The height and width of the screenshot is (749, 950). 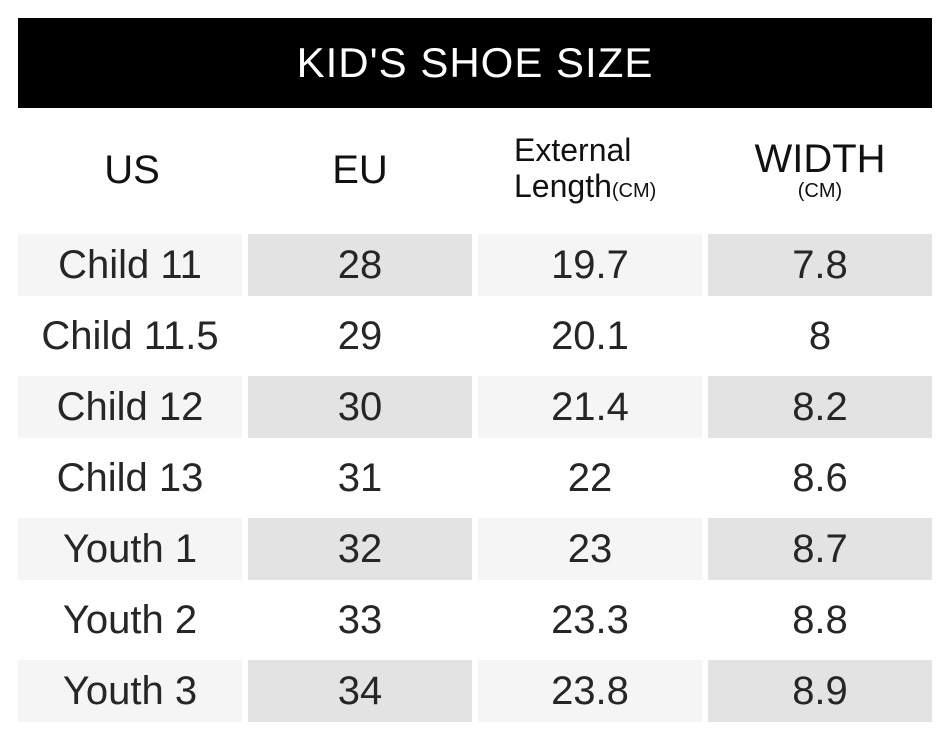 What do you see at coordinates (820, 336) in the screenshot?
I see `table-cell-width: 8` at bounding box center [820, 336].